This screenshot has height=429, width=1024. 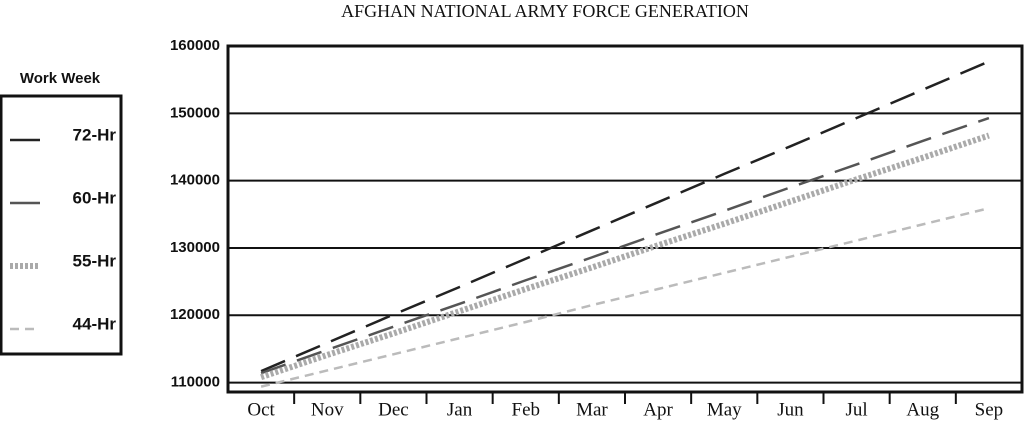 What do you see at coordinates (592, 409) in the screenshot?
I see `x-tick-label: Mar` at bounding box center [592, 409].